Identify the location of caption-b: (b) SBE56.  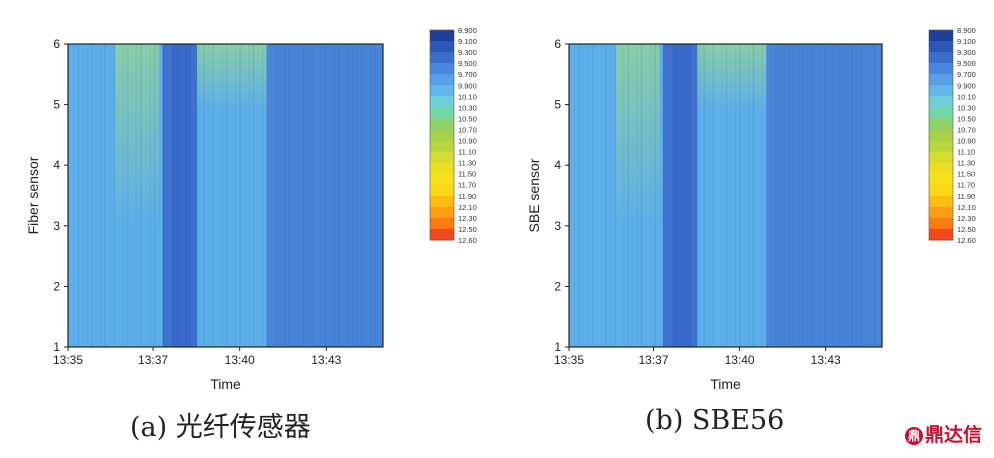
(715, 420).